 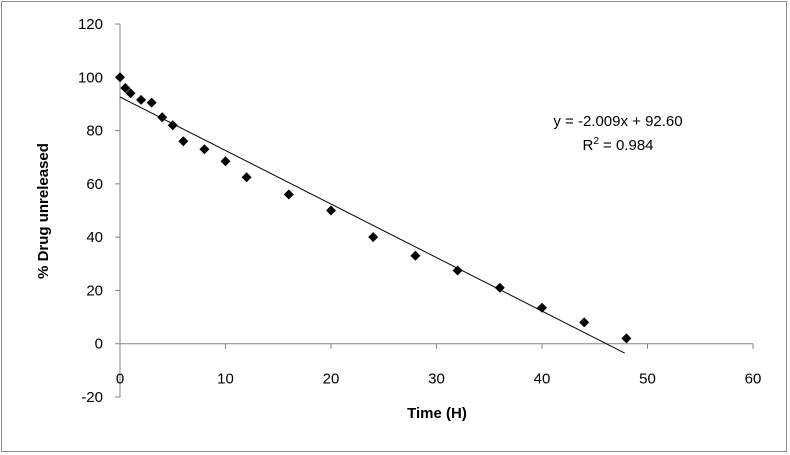 What do you see at coordinates (94, 184) in the screenshot?
I see `y-tick-label: 60` at bounding box center [94, 184].